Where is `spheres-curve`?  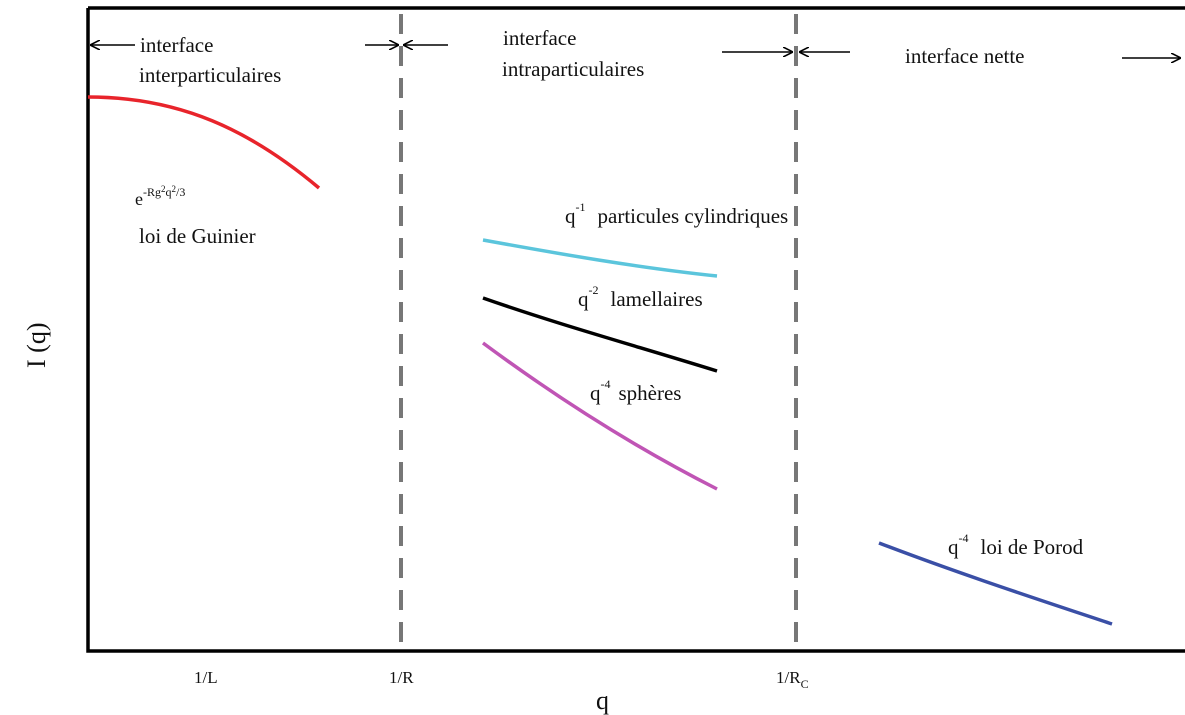 spheres-curve is located at coordinates (599, 416).